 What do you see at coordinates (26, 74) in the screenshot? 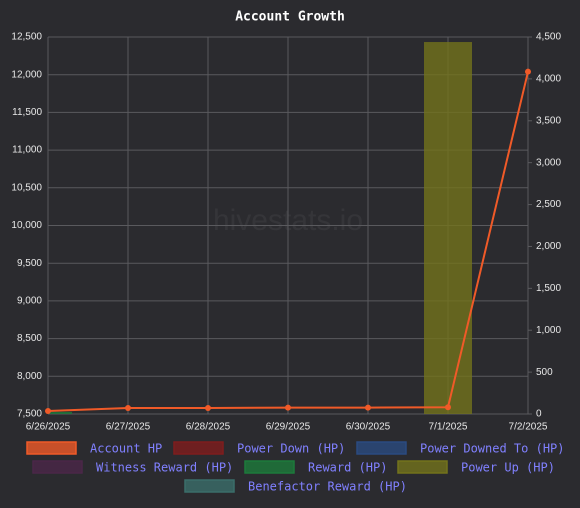
I see `y-tick-label: 12,000` at bounding box center [26, 74].